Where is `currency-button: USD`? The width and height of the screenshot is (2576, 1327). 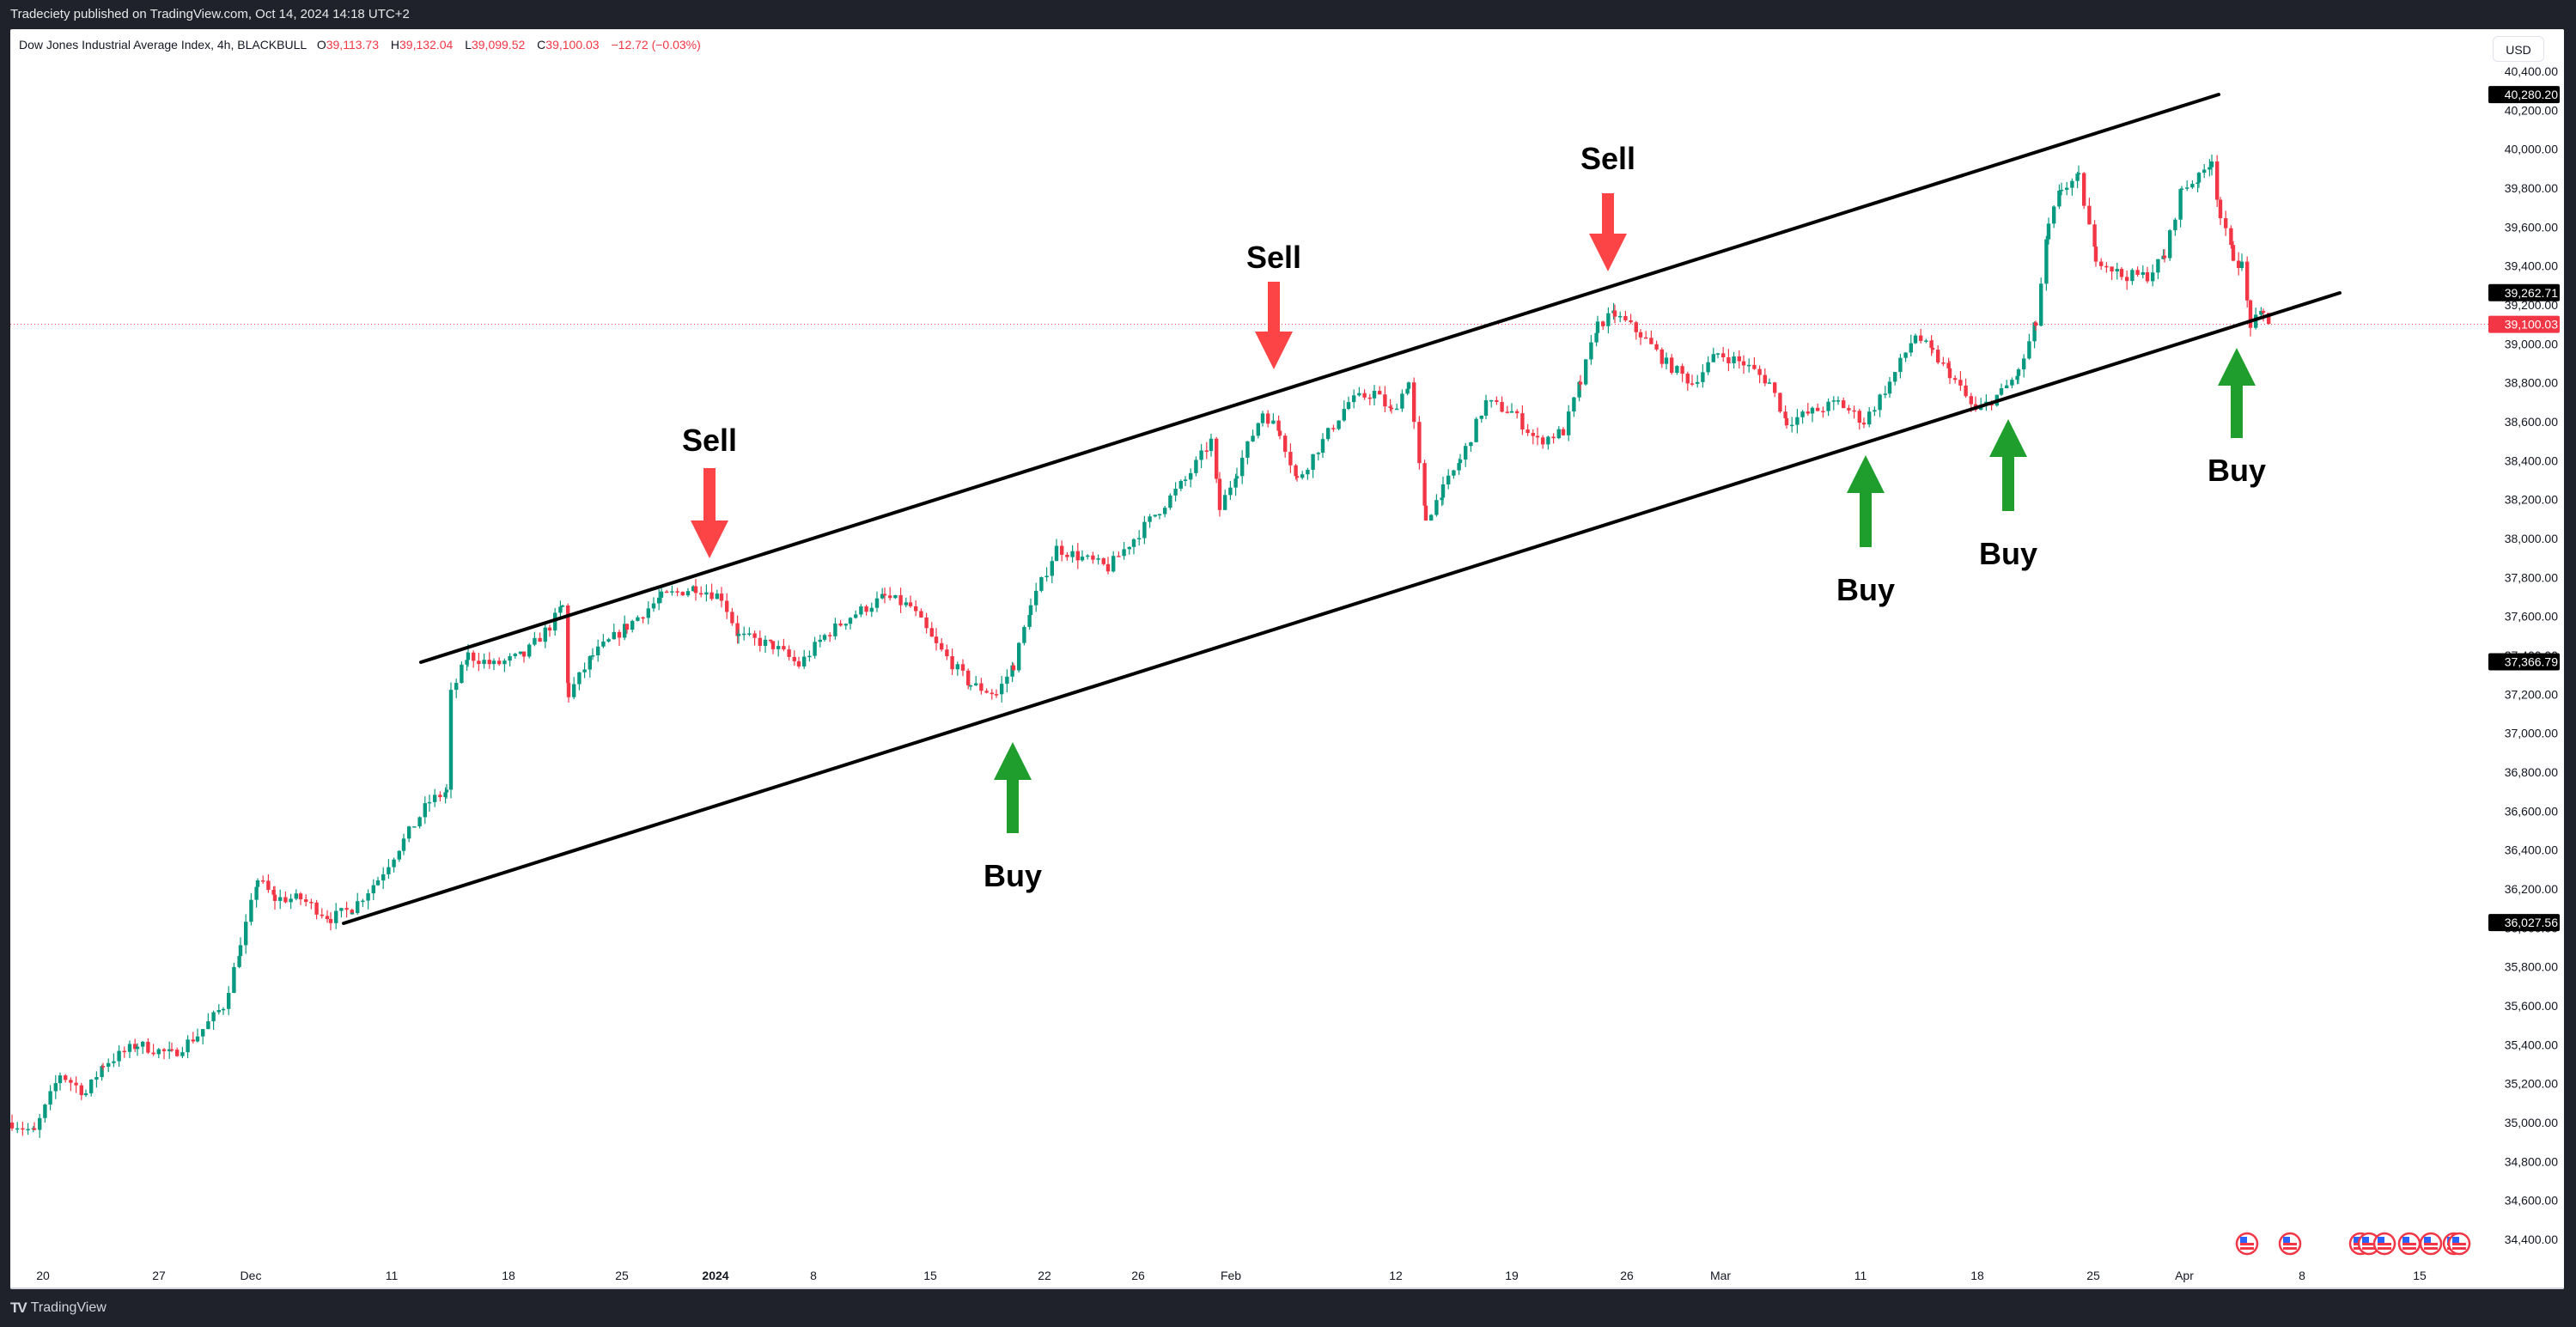
currency-button: USD is located at coordinates (2518, 49).